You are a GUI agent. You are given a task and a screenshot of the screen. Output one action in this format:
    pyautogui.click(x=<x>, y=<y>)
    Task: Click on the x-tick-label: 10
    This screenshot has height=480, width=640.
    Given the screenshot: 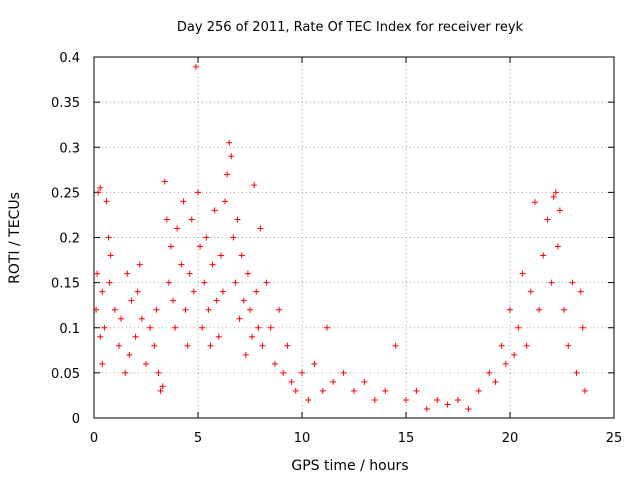 What is the action you would take?
    pyautogui.click(x=302, y=438)
    